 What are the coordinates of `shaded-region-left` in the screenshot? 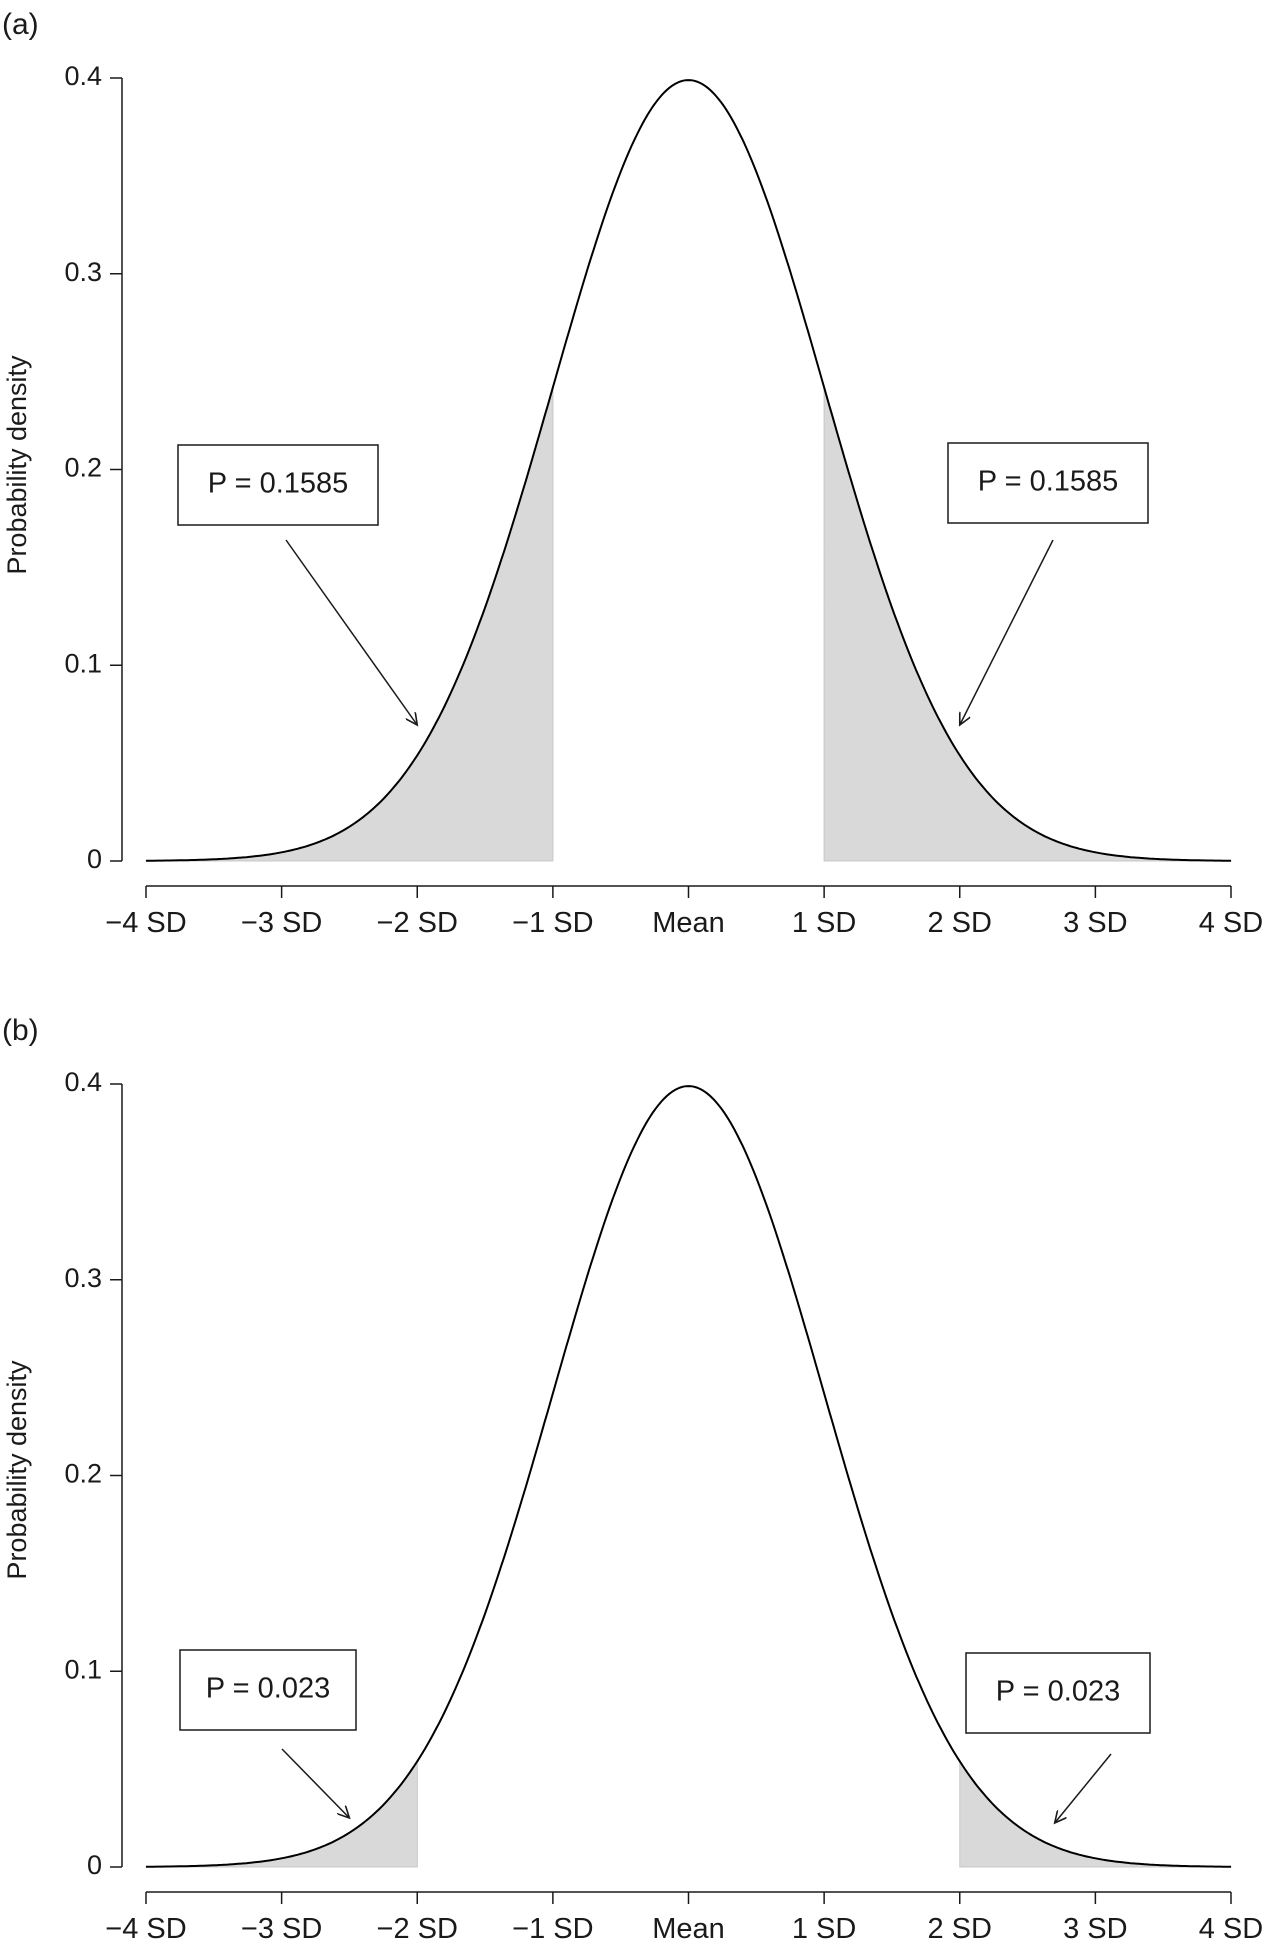 It's located at (281, 1813).